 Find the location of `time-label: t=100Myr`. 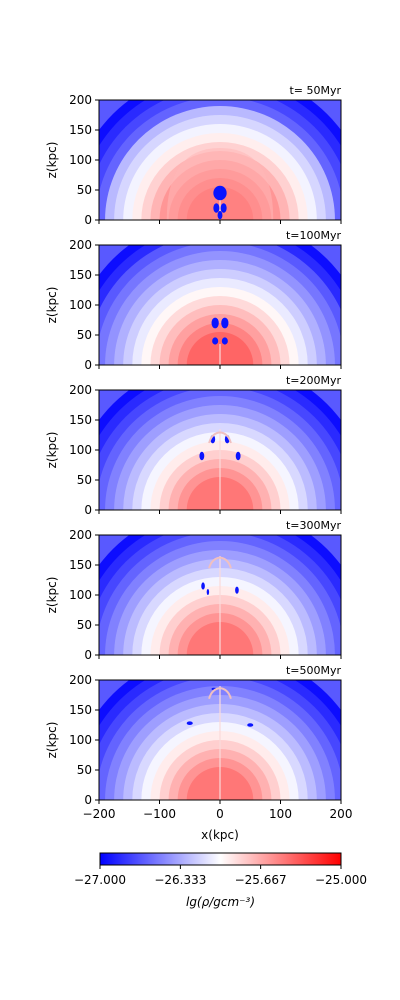

time-label: t=100Myr is located at coordinates (314, 235).